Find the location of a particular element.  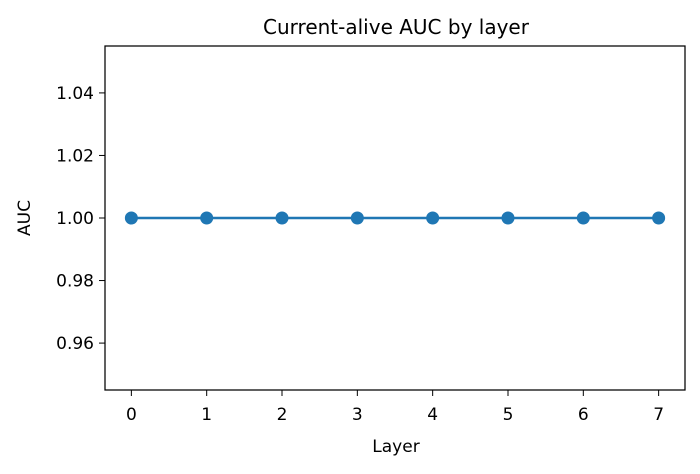

x-tick-label: 4 is located at coordinates (432, 415).